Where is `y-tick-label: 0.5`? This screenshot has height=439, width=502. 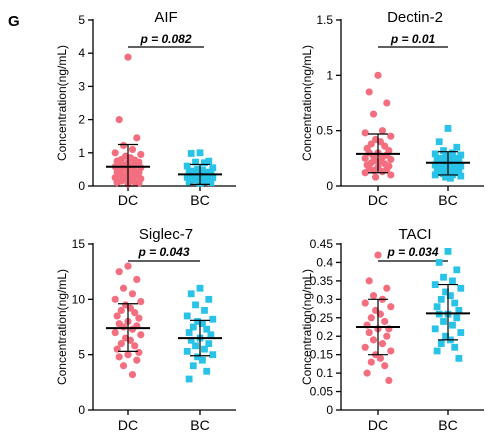 y-tick-label: 0.5 is located at coordinates (324, 131).